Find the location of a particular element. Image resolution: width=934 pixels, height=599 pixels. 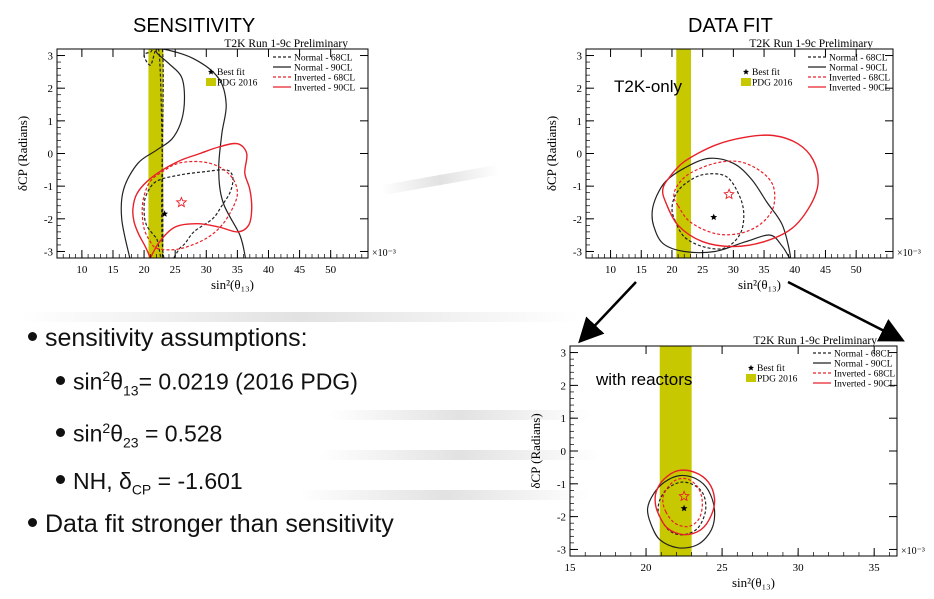

bullet-main: sensitivity assumptions: is located at coordinates (168, 338).